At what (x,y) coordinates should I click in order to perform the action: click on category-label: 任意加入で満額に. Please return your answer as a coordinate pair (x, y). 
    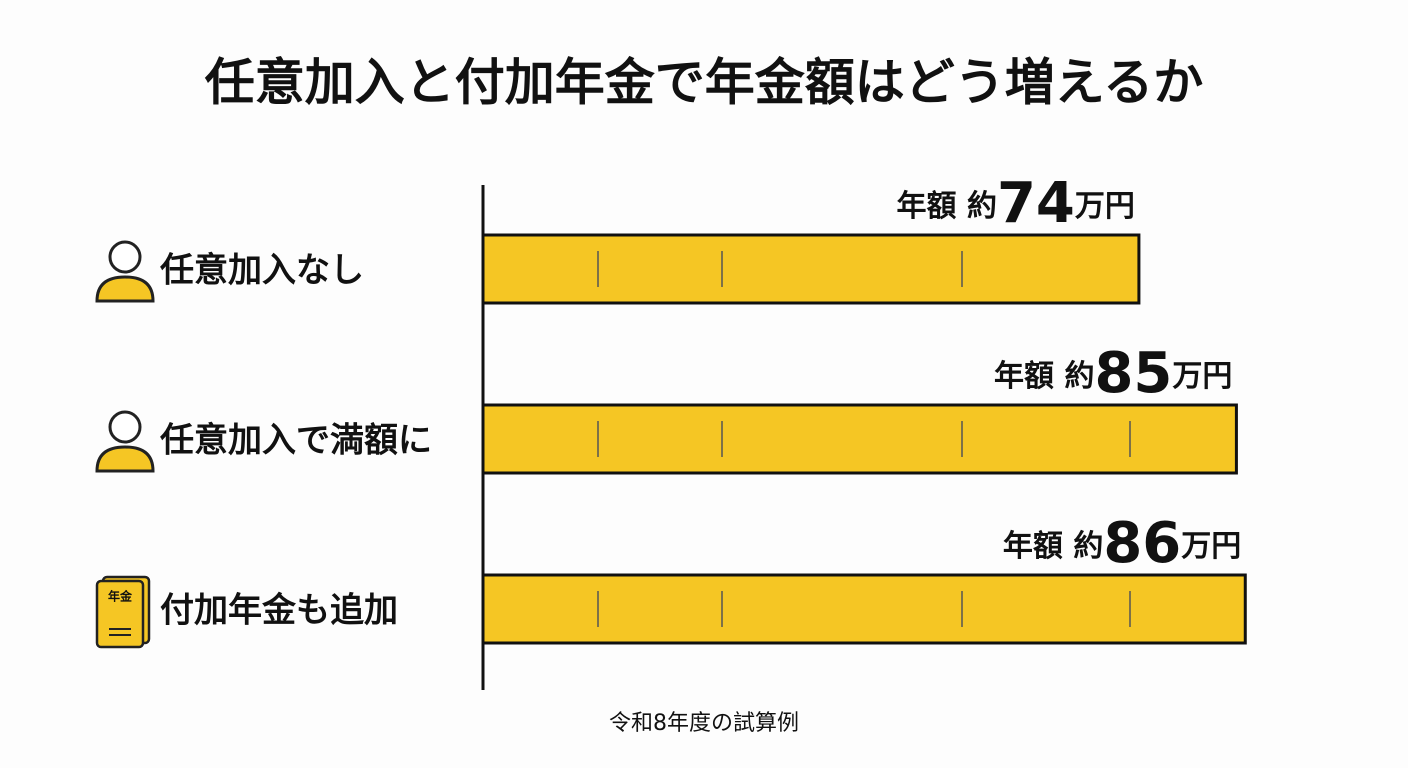
    Looking at the image, I should click on (296, 441).